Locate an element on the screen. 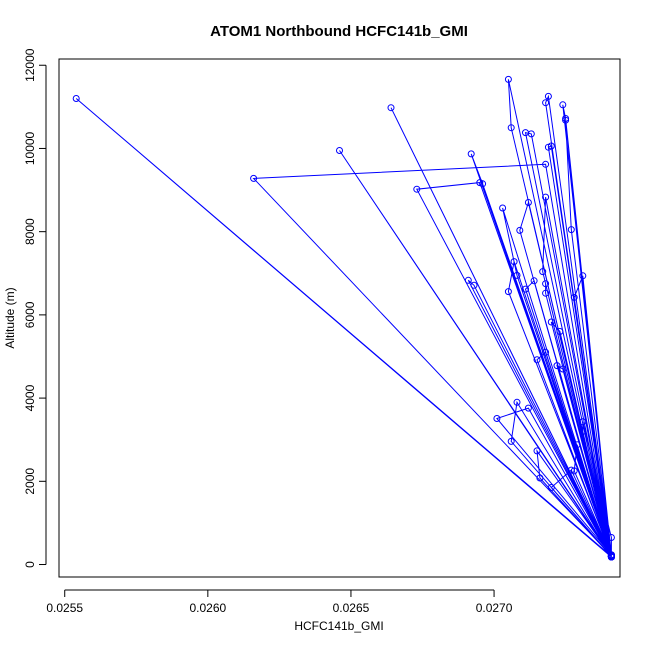  x-tick-label: 0.0265 is located at coordinates (351, 608).